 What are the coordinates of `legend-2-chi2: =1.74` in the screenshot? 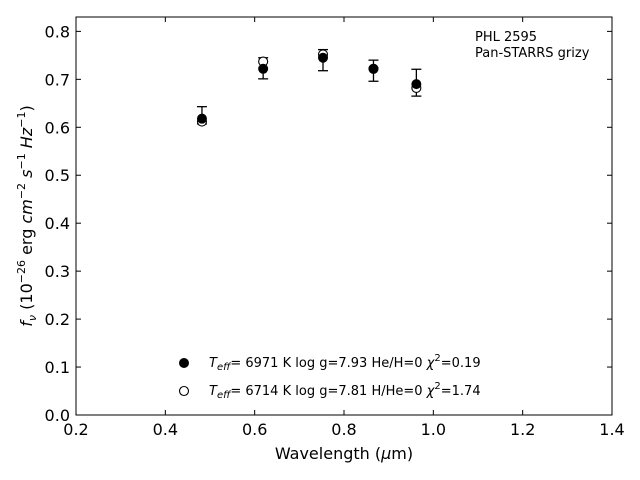 It's located at (461, 391).